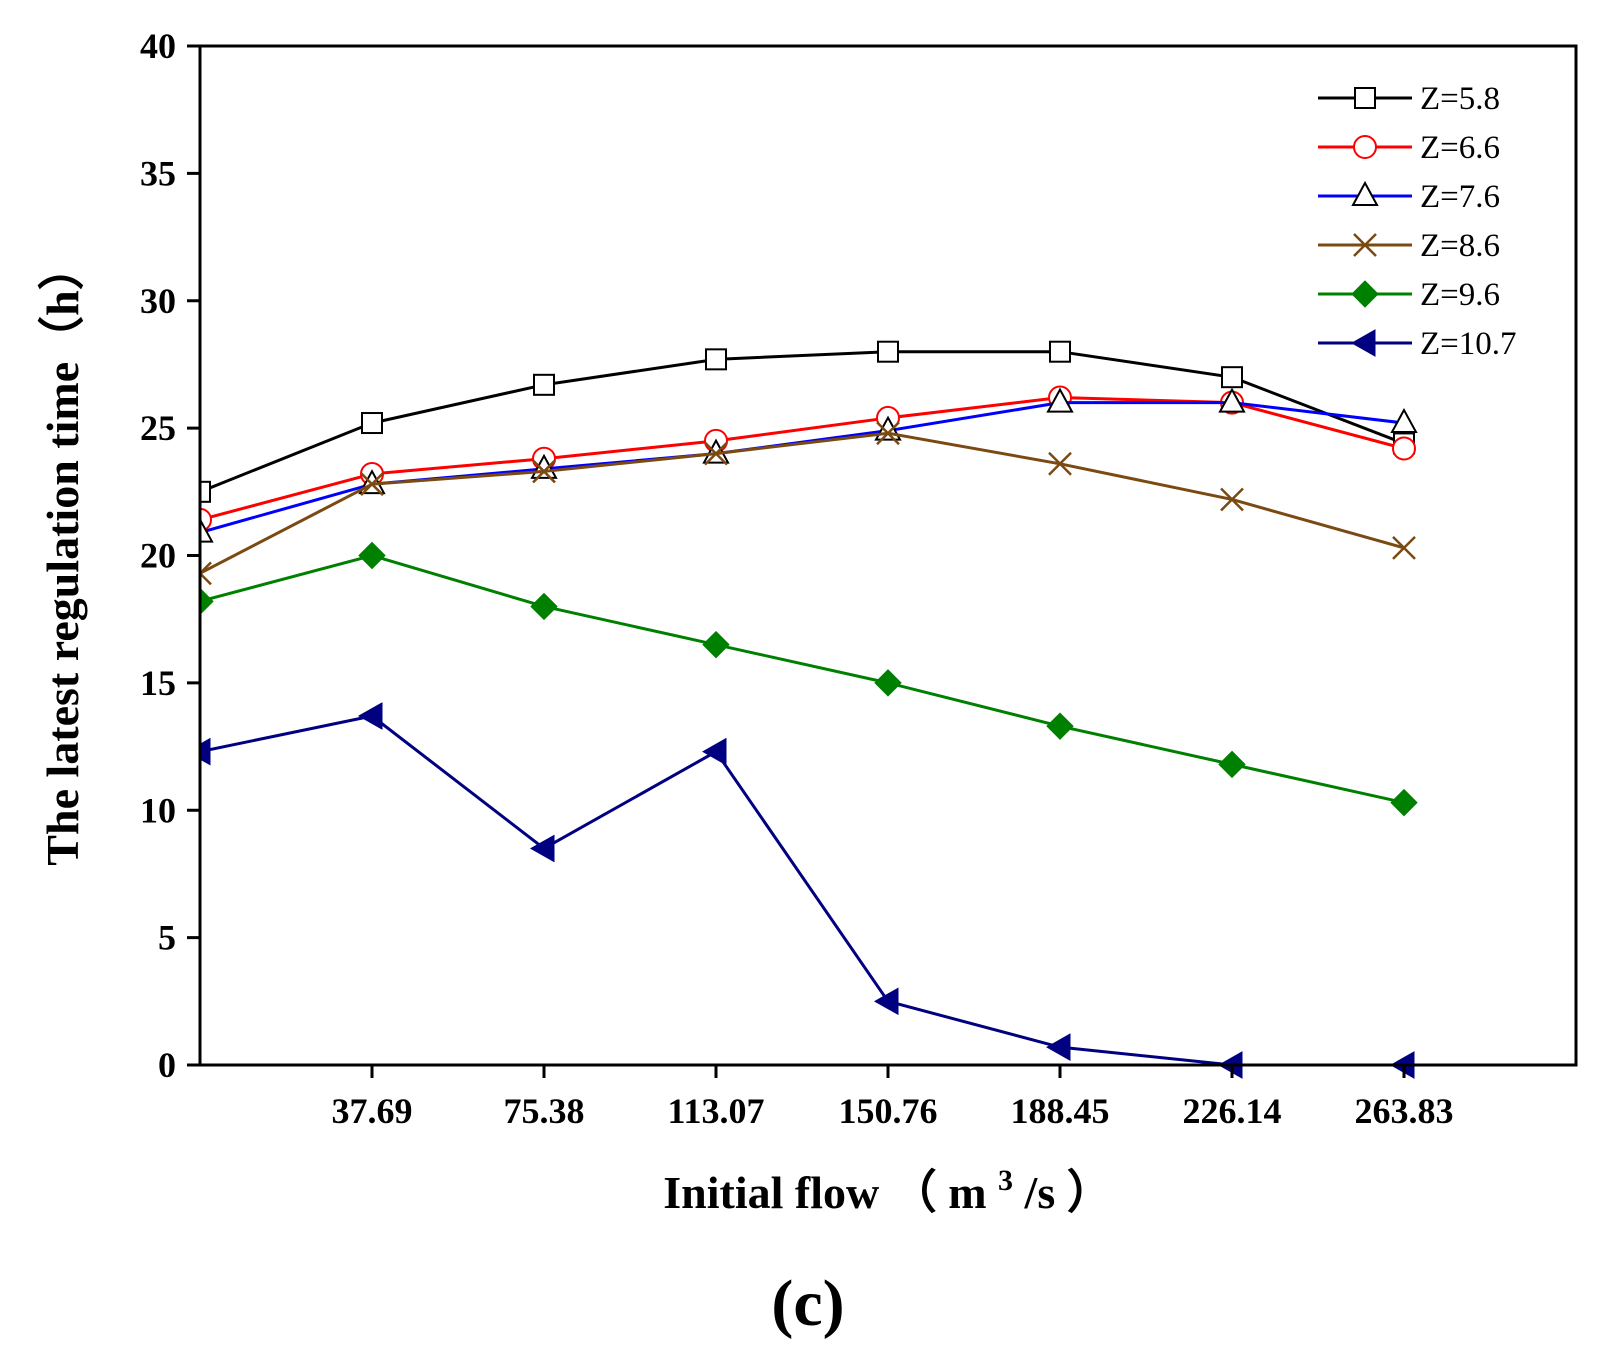 This screenshot has height=1364, width=1604. I want to click on x-axis-title-unit-sup: 3, so click(1005, 1180).